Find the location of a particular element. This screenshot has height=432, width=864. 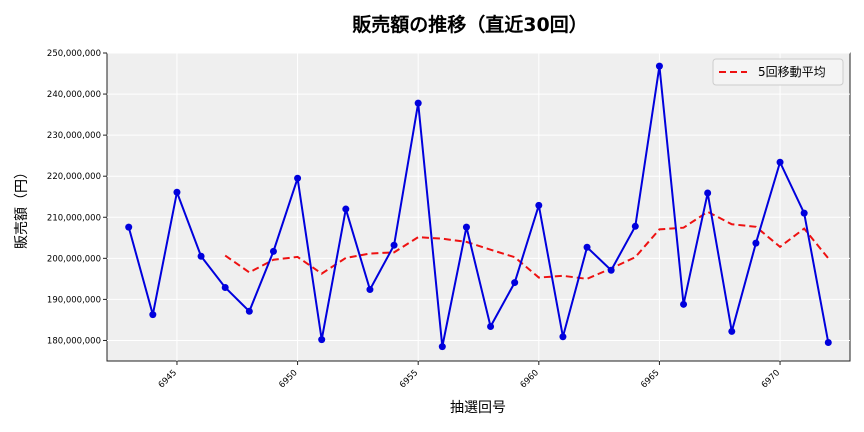

moving-average-line is located at coordinates (527, 245).